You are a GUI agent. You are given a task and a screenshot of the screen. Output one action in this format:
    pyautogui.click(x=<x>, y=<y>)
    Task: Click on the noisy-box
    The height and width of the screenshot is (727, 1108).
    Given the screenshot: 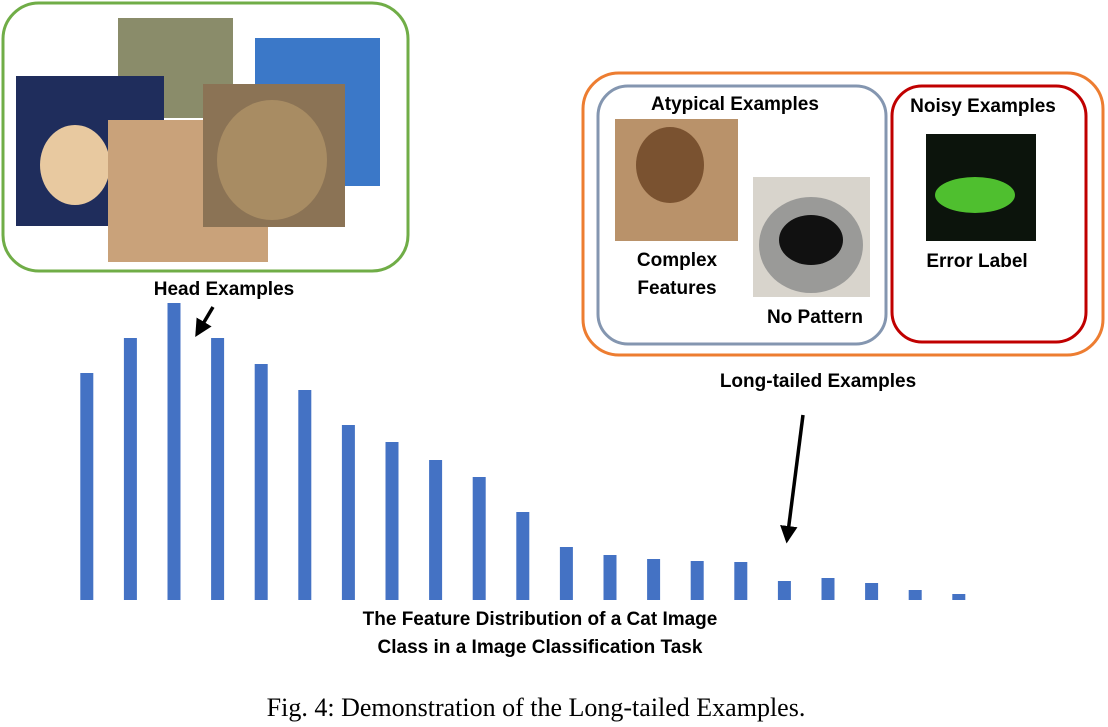 What is the action you would take?
    pyautogui.click(x=989, y=214)
    